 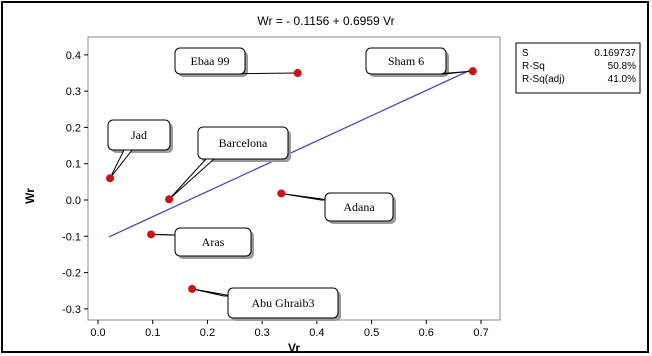 I want to click on y-tick-label: -0.2, so click(x=71, y=274).